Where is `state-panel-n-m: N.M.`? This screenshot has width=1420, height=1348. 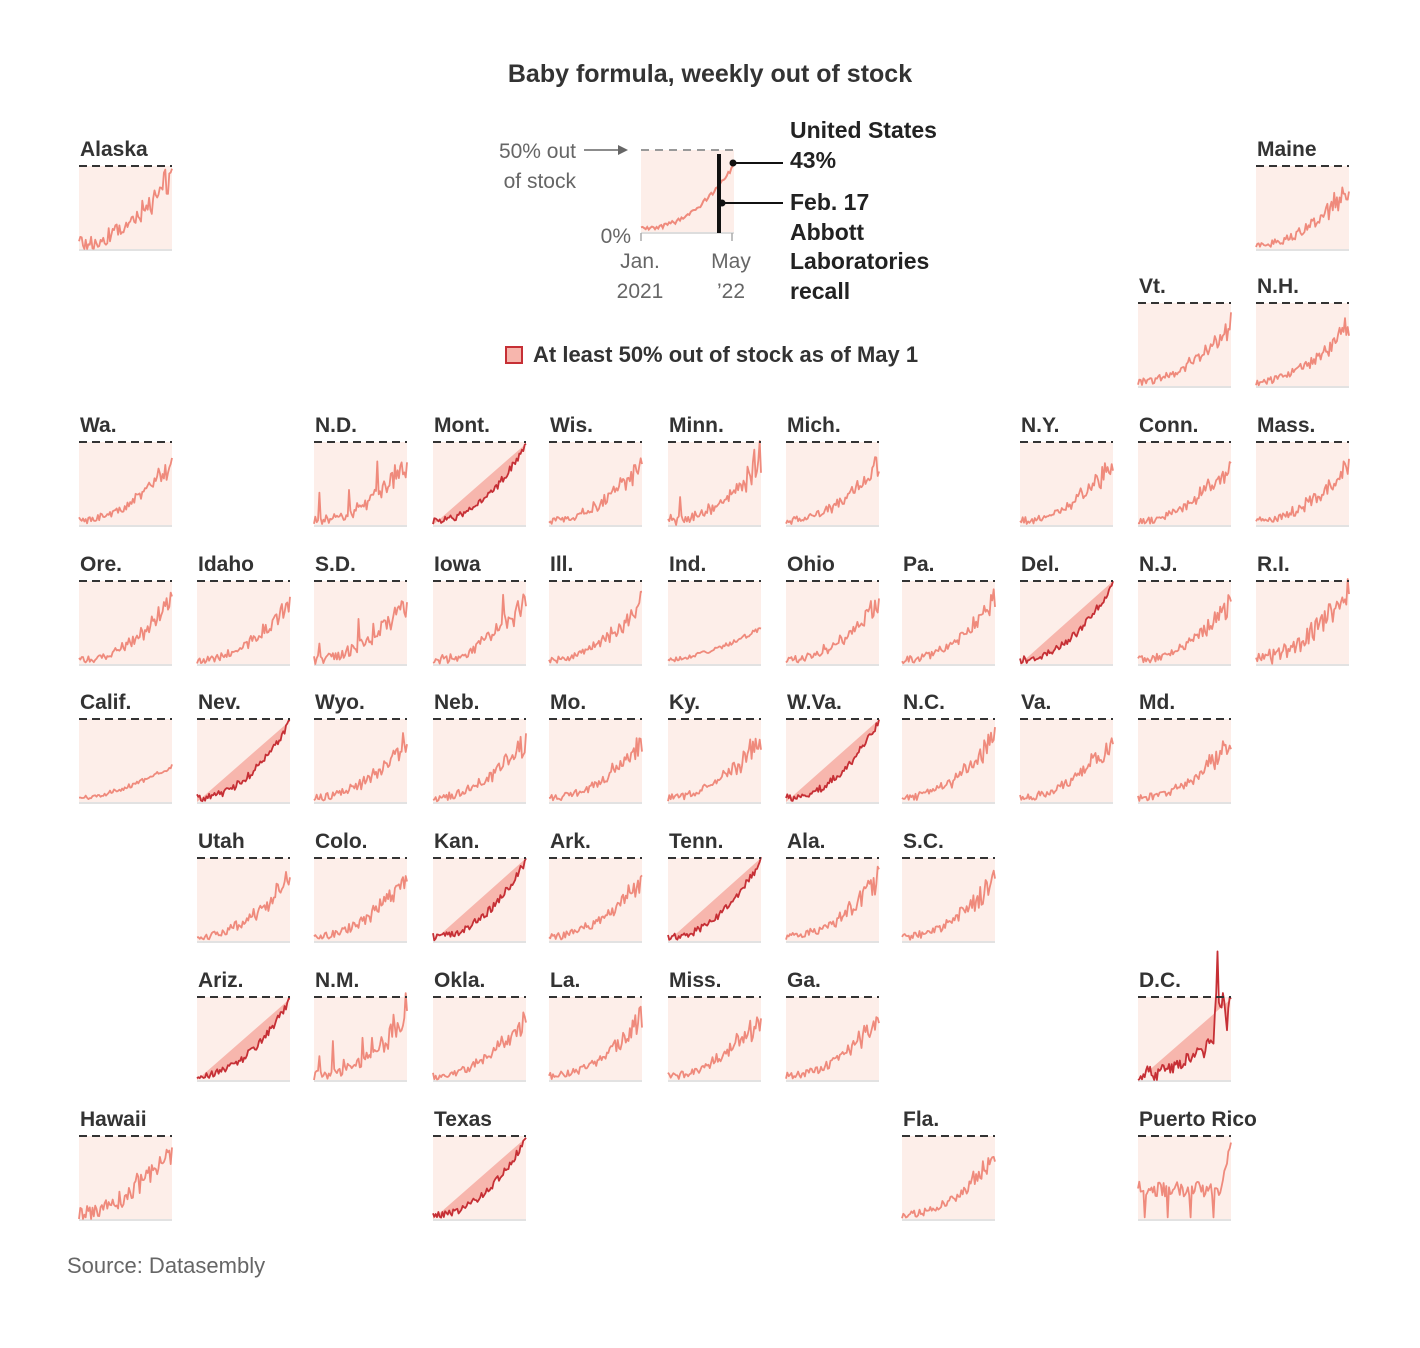
state-panel-n-m: N.M. is located at coordinates (360, 1025).